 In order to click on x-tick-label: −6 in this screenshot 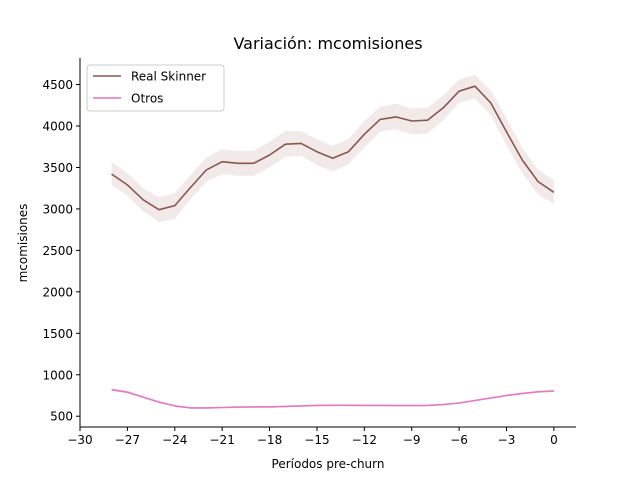, I will do `click(459, 440)`.